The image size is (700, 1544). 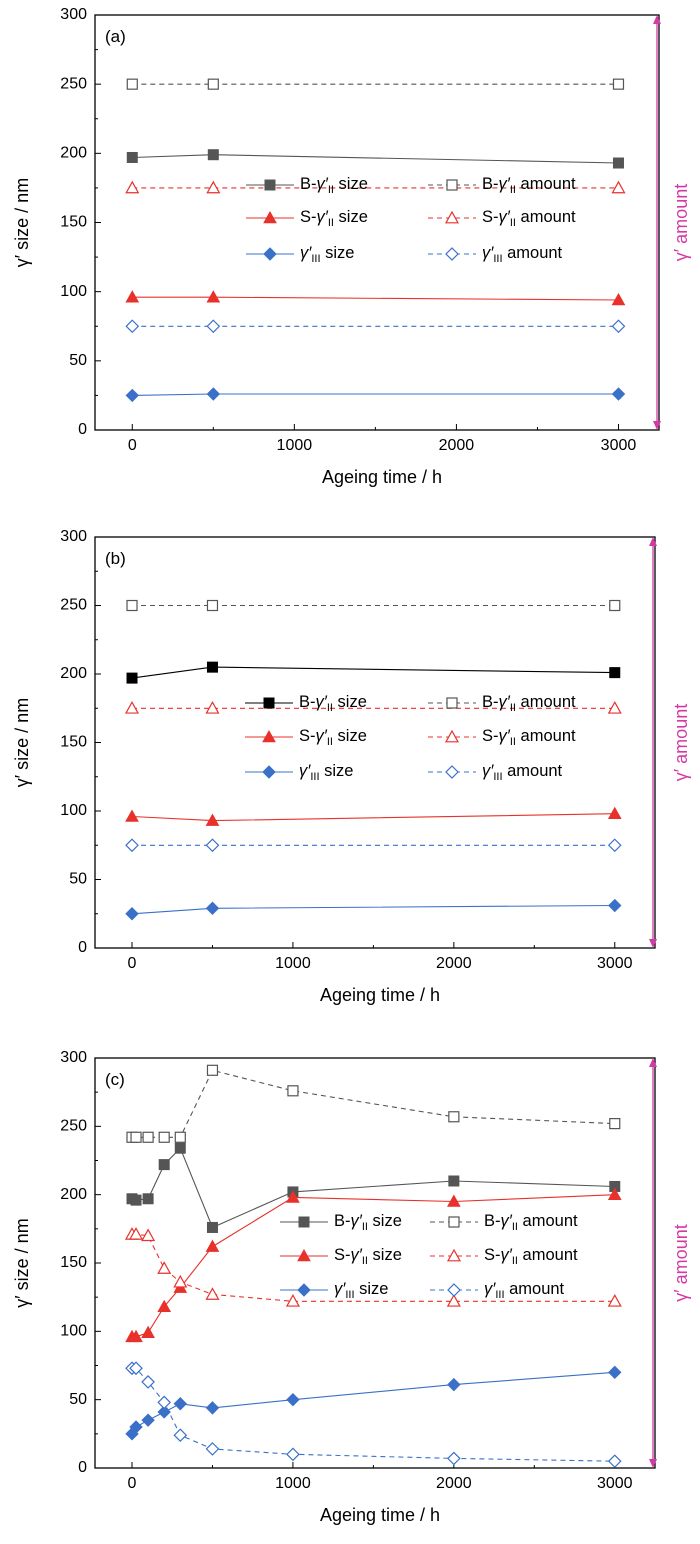 I want to click on amount-arrowhead-top, so click(x=653, y=541).